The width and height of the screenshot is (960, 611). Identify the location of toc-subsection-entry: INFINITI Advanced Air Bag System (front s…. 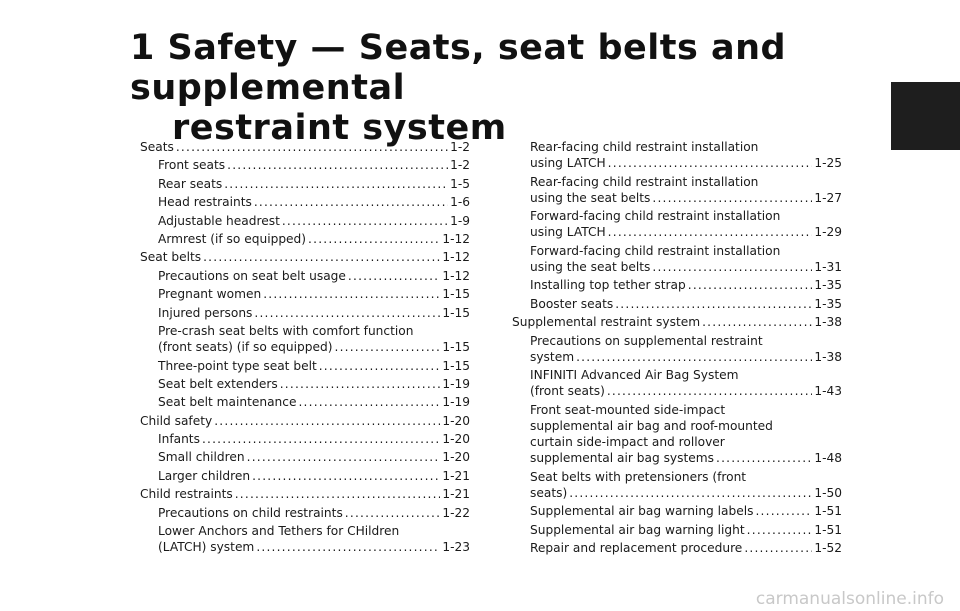
(677, 383).